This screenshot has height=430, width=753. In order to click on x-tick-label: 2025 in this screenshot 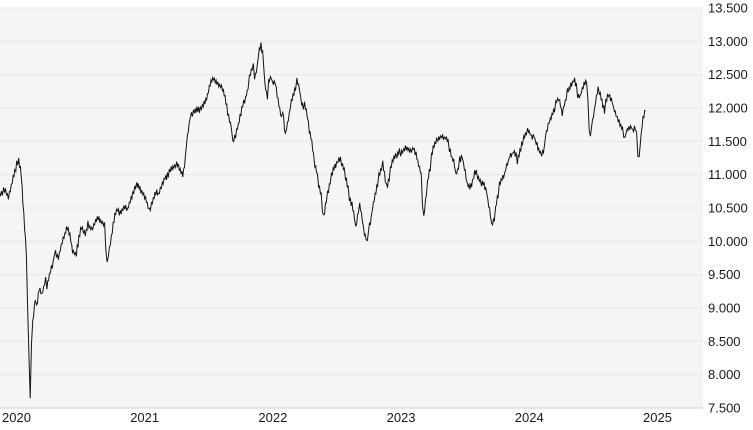, I will do `click(657, 417)`.